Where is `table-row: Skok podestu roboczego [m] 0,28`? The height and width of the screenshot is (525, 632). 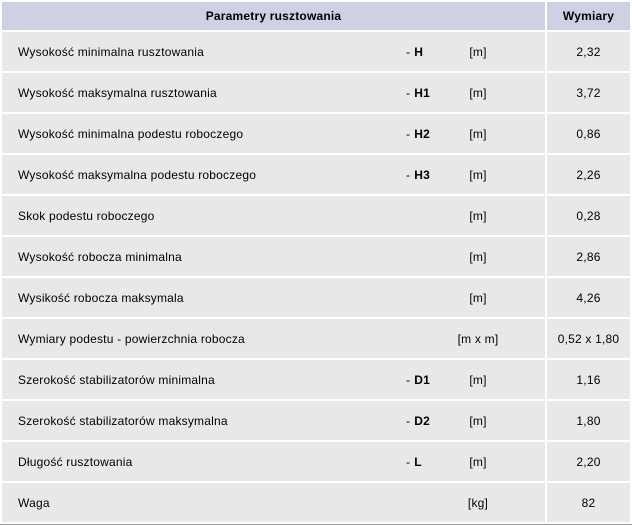 table-row: Skok podestu roboczego [m] 0,28 is located at coordinates (316, 215).